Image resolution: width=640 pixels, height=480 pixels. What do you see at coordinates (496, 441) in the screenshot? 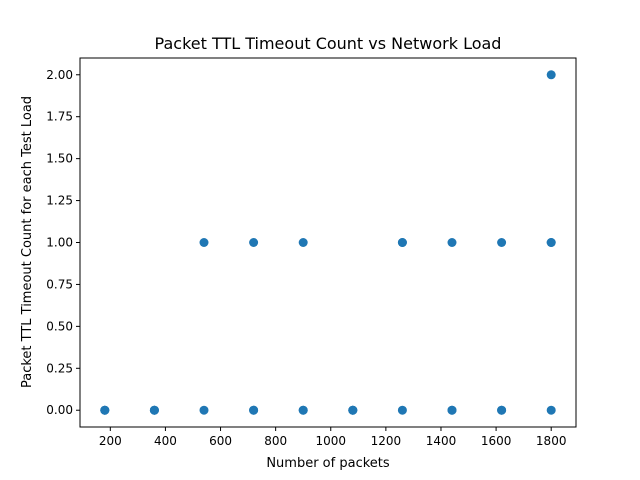
I see `x-tick-label: 1600` at bounding box center [496, 441].